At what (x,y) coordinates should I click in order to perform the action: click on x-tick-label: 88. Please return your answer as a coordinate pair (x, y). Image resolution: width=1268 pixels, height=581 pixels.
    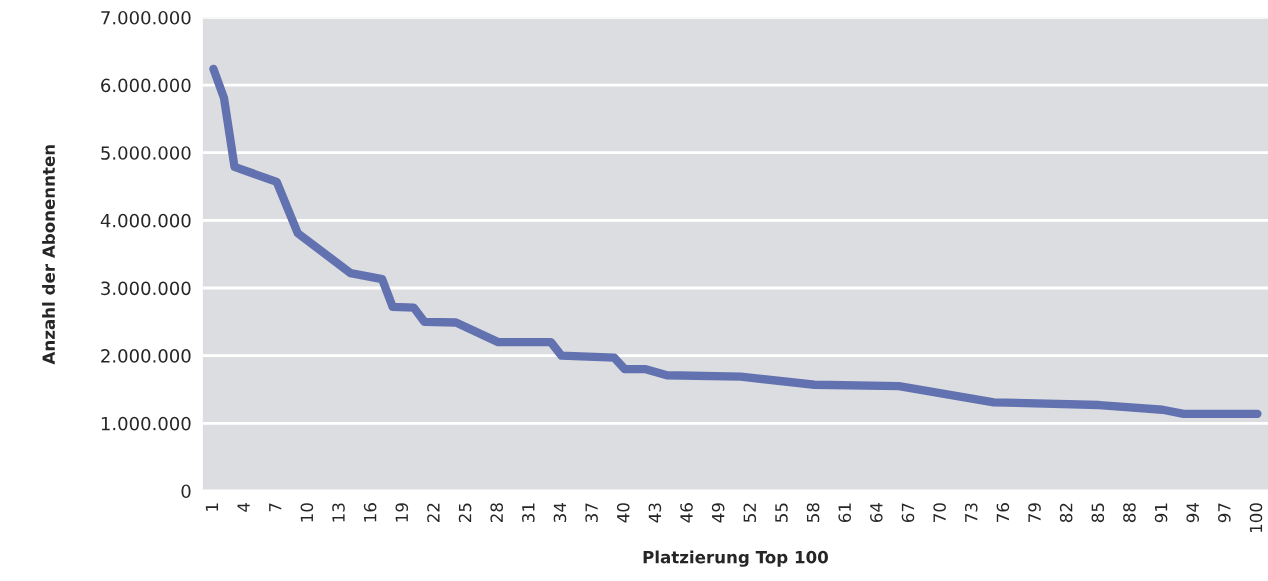
    Looking at the image, I should click on (1129, 513).